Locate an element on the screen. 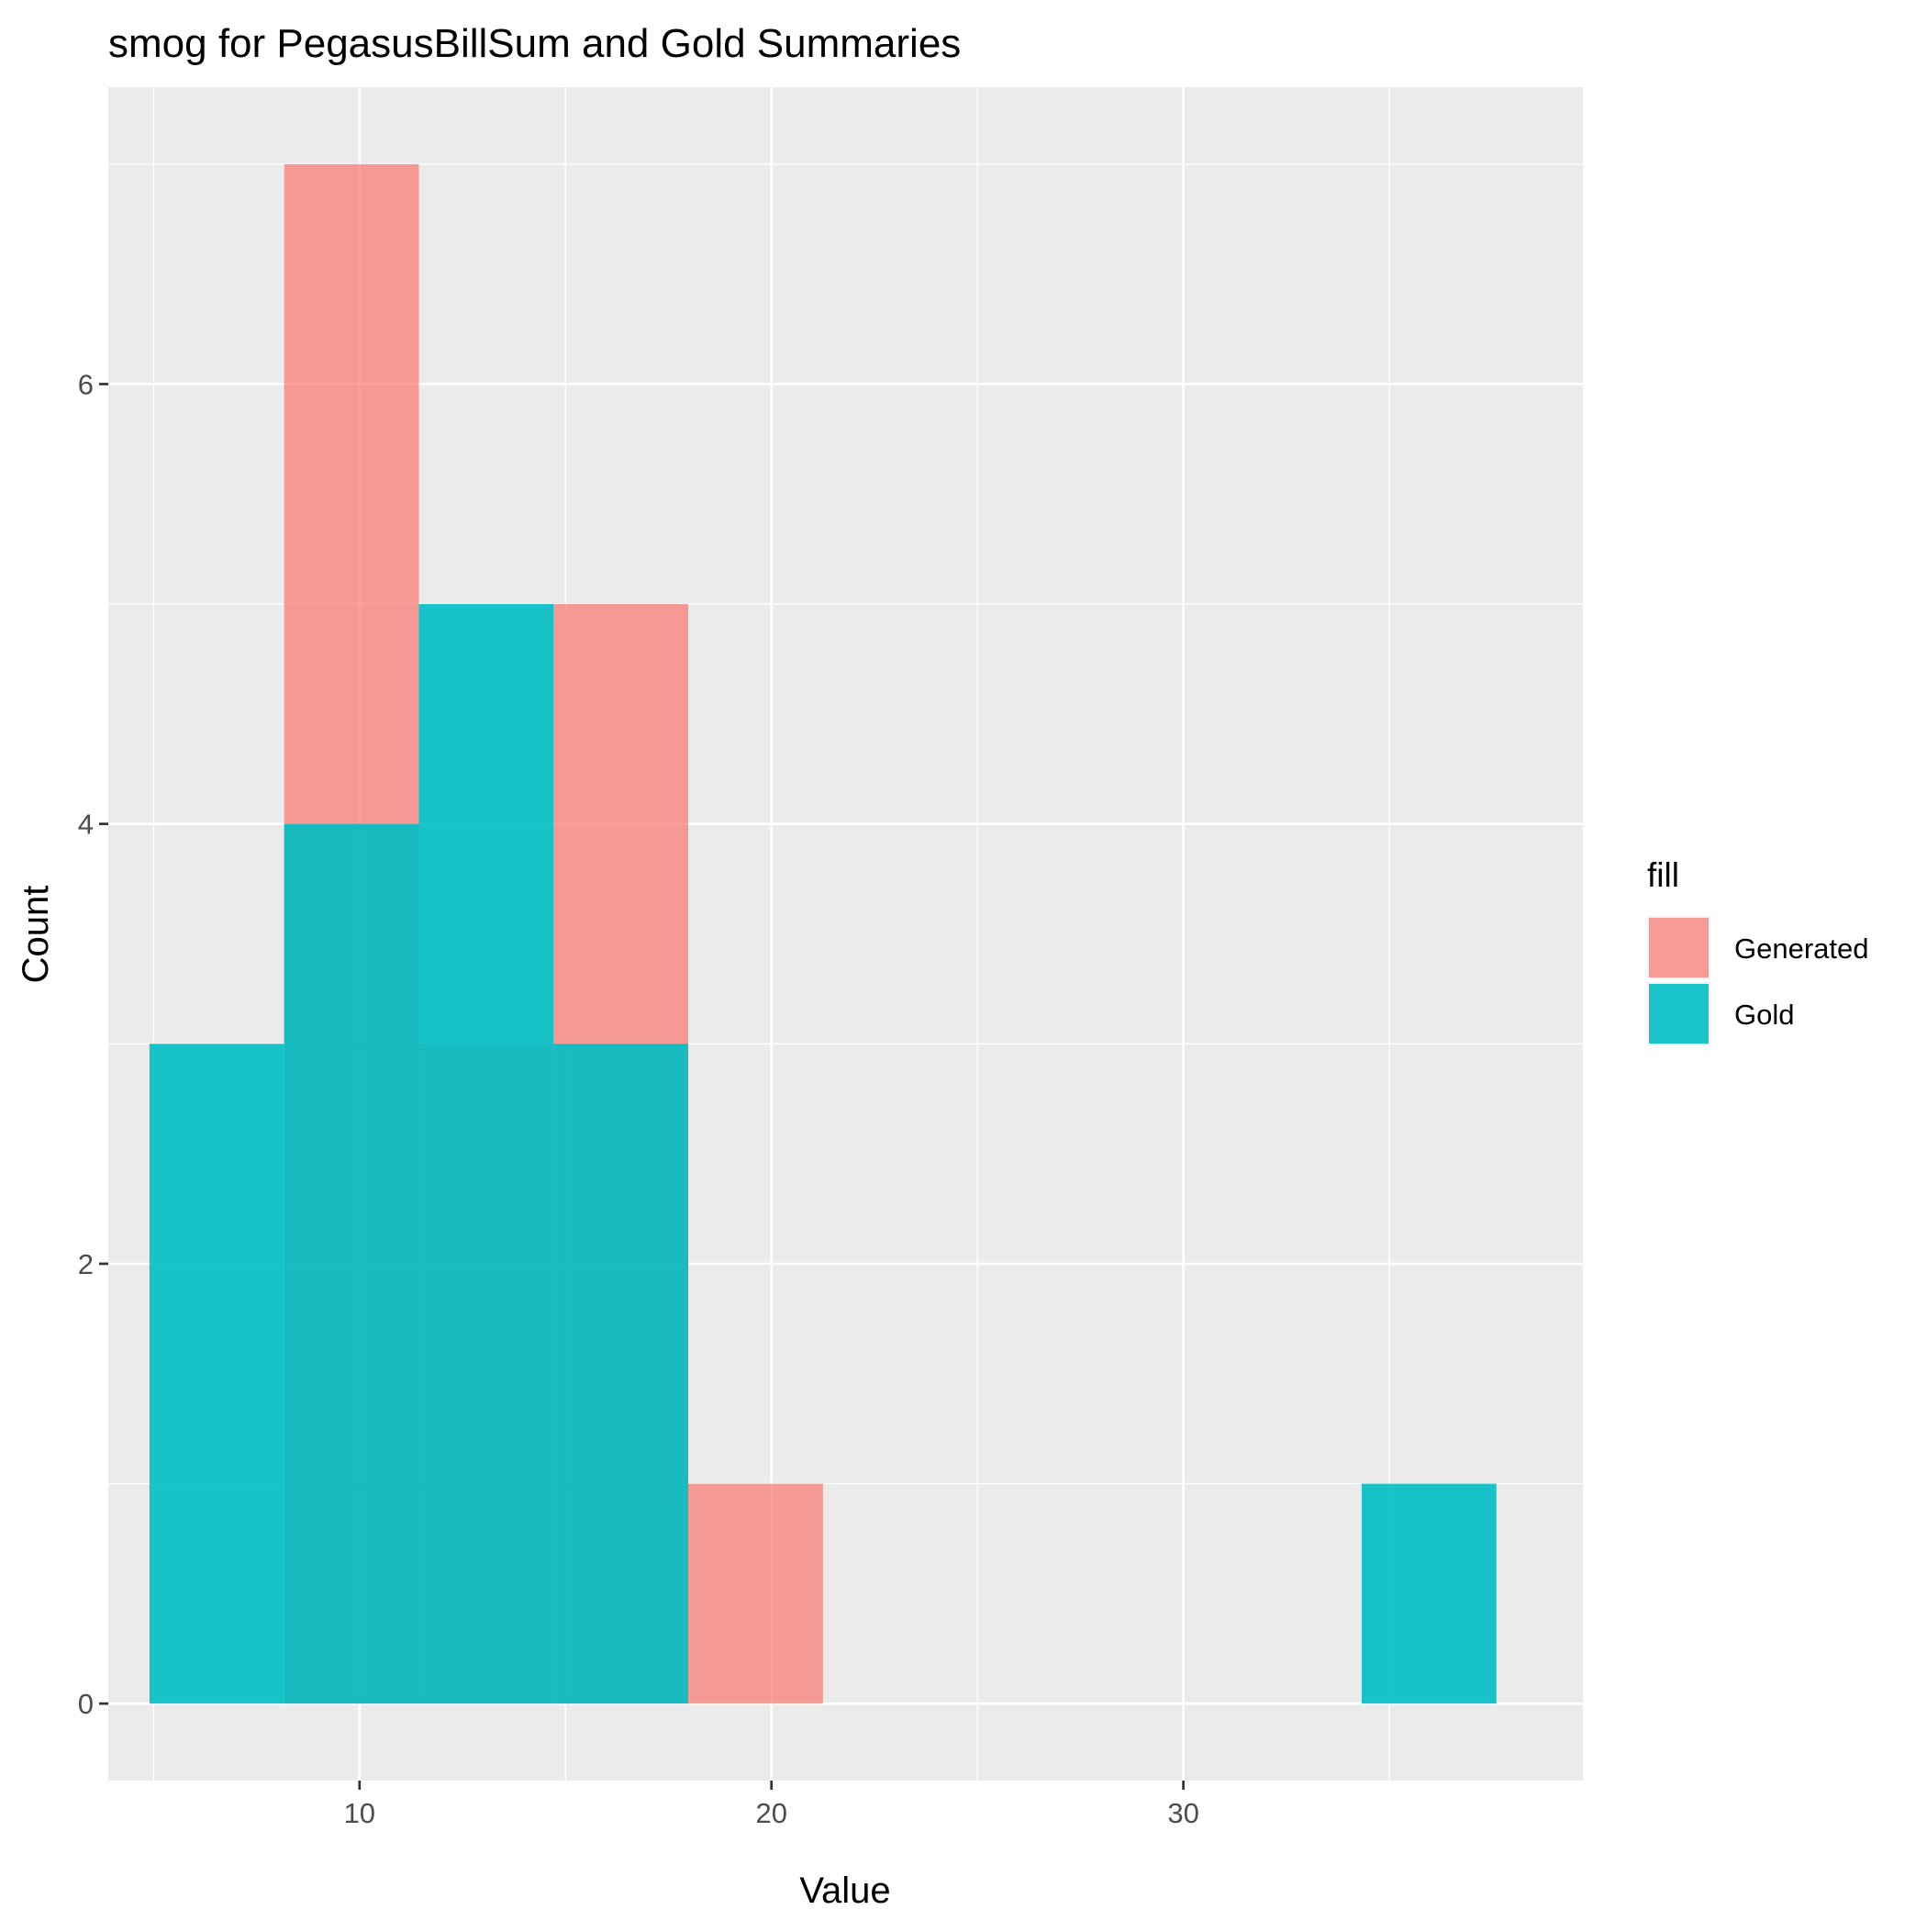 This screenshot has height=1932, width=1927. legend-title: fill is located at coordinates (1663, 875).